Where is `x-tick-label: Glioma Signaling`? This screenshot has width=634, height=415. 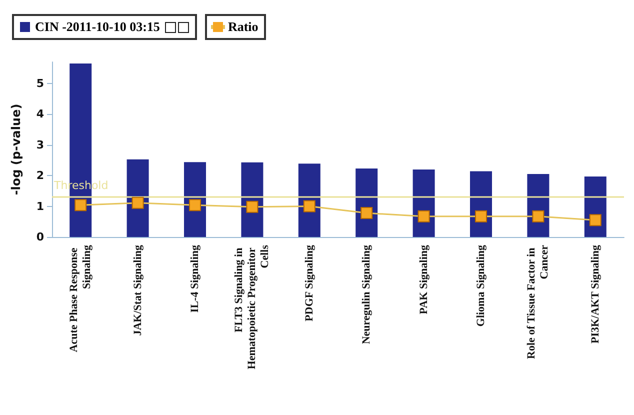 x-tick-label: Glioma Signaling is located at coordinates (481, 285).